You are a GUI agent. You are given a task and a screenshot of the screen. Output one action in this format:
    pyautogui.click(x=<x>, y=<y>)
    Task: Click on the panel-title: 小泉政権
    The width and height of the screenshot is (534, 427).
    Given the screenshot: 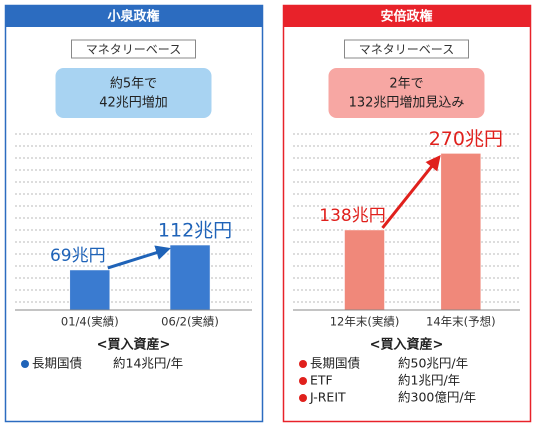 What is the action you would take?
    pyautogui.click(x=133, y=17)
    